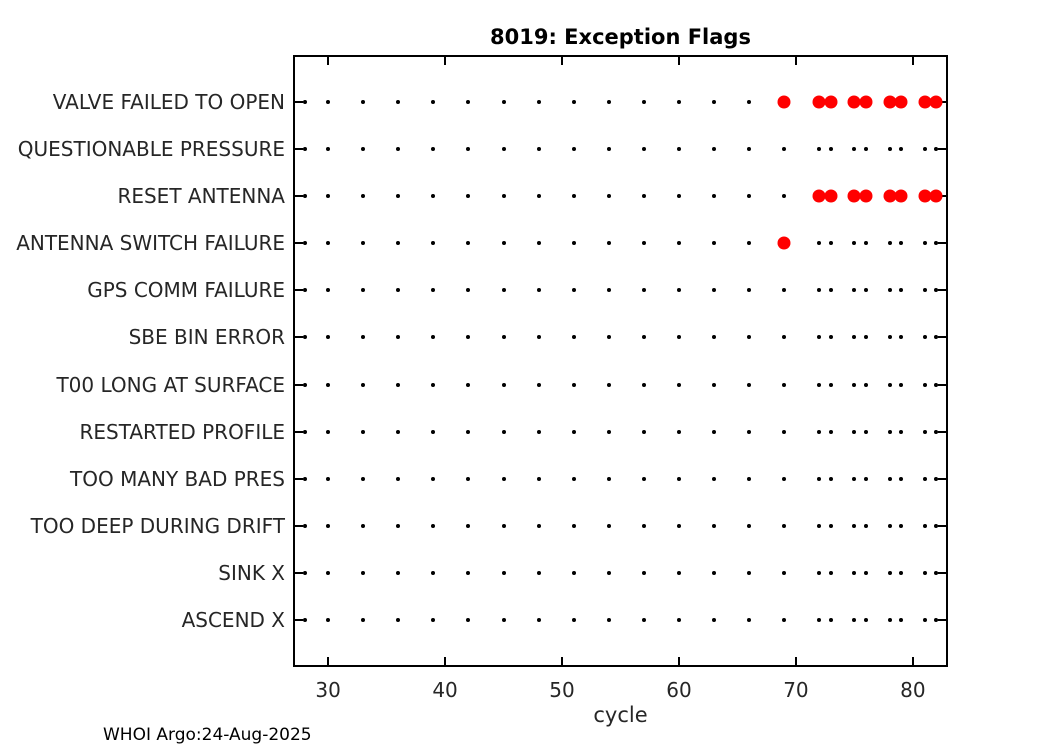 This screenshot has height=750, width=1050. Describe the element at coordinates (620, 37) in the screenshot. I see `chart-title: 8019: Exception Flags` at that location.